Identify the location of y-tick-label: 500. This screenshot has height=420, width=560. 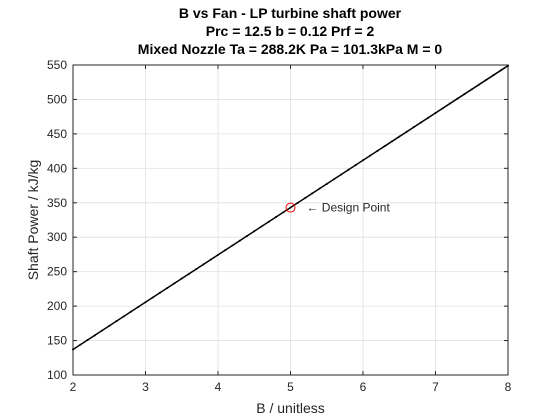
(57, 99).